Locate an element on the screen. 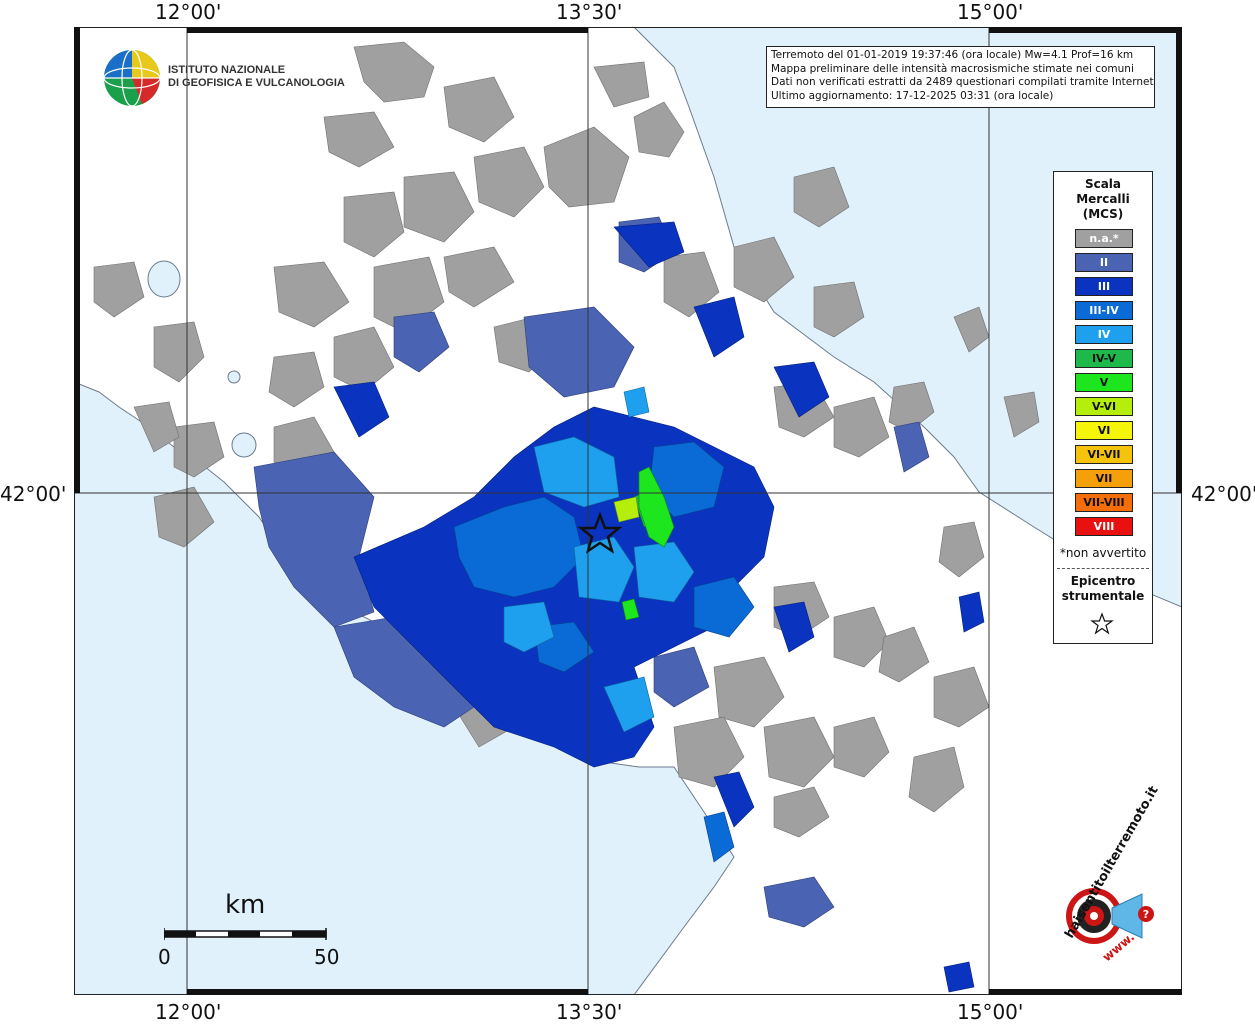  bottom-longitude-label-13-30: 13°30' is located at coordinates (589, 1012).